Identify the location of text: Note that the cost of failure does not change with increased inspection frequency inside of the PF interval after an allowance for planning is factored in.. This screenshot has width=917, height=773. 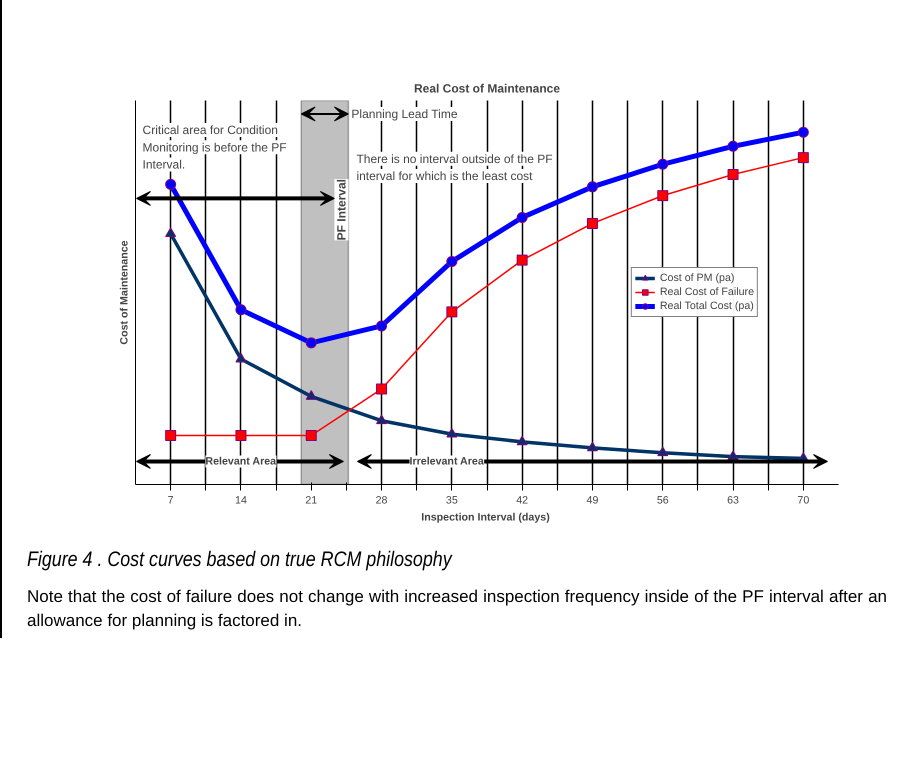
(457, 609).